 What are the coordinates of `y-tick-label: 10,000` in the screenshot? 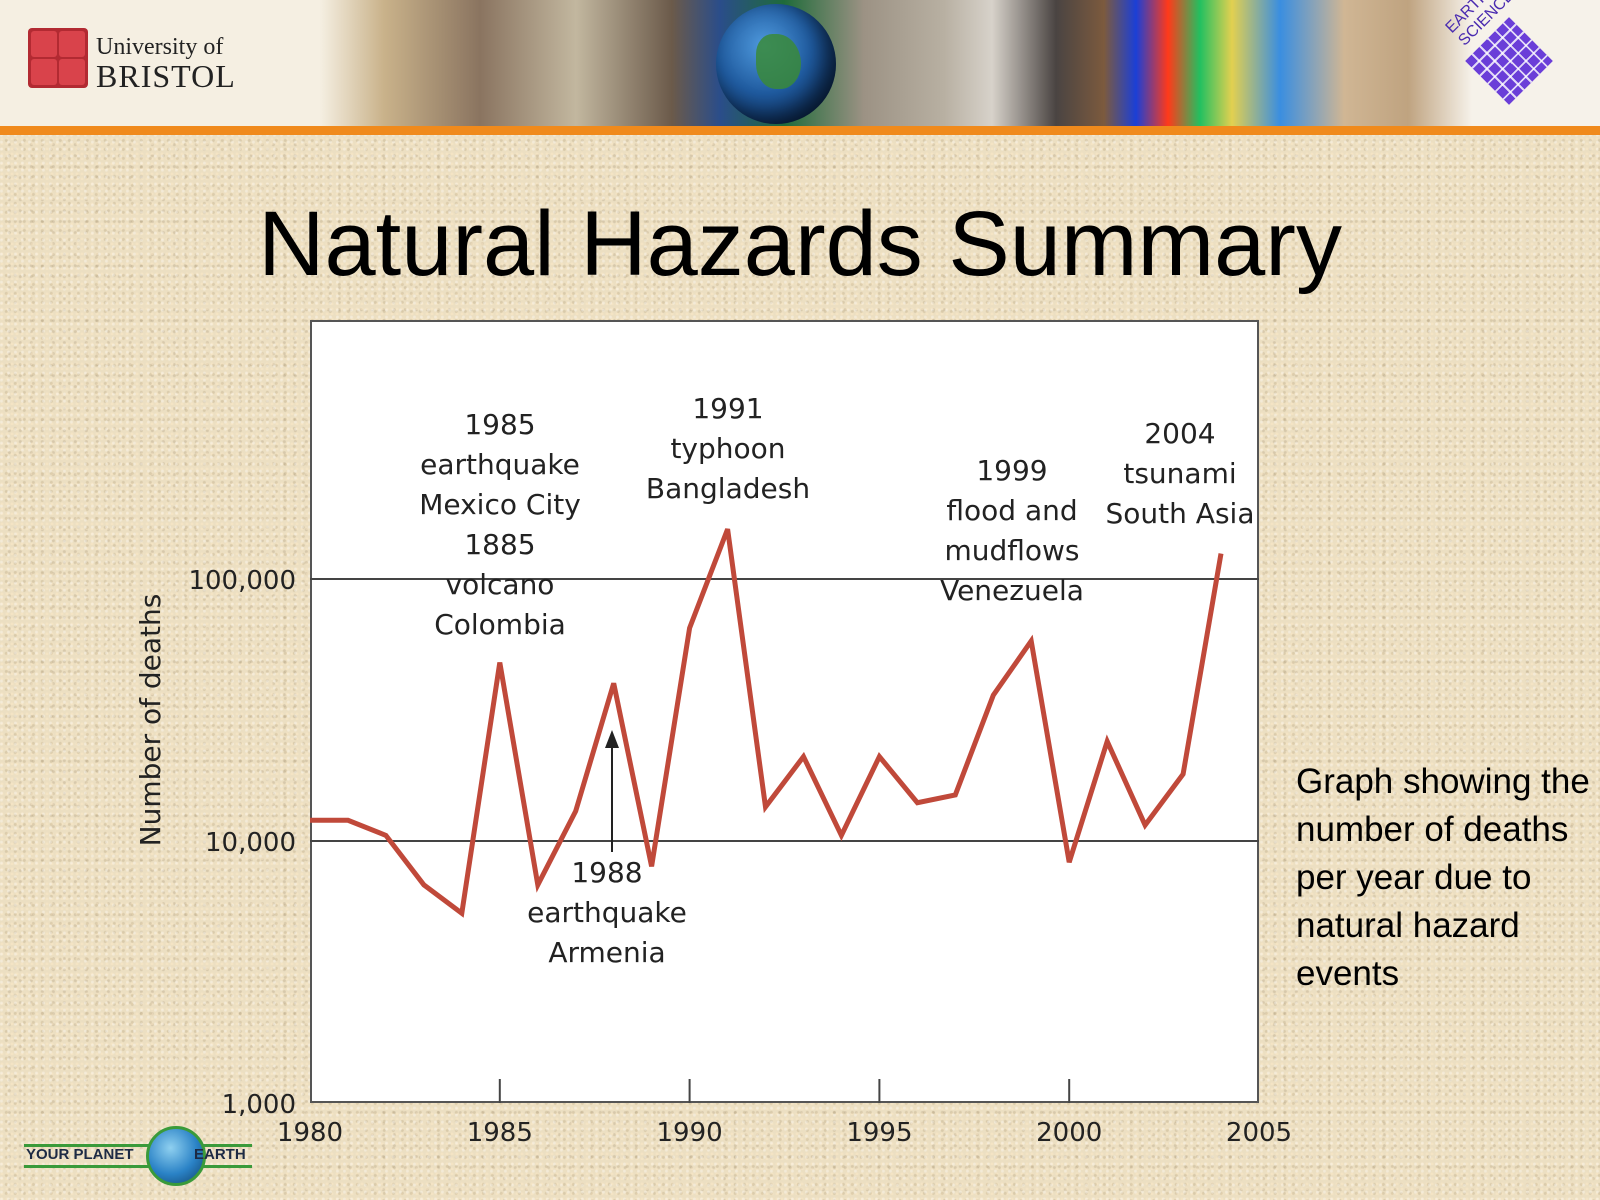 It's located at (250, 843).